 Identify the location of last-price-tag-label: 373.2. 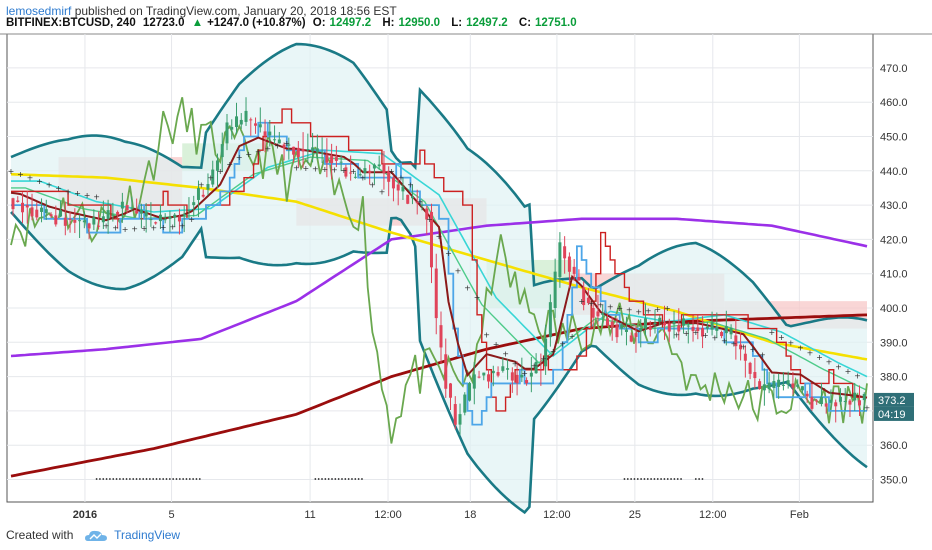
(892, 401).